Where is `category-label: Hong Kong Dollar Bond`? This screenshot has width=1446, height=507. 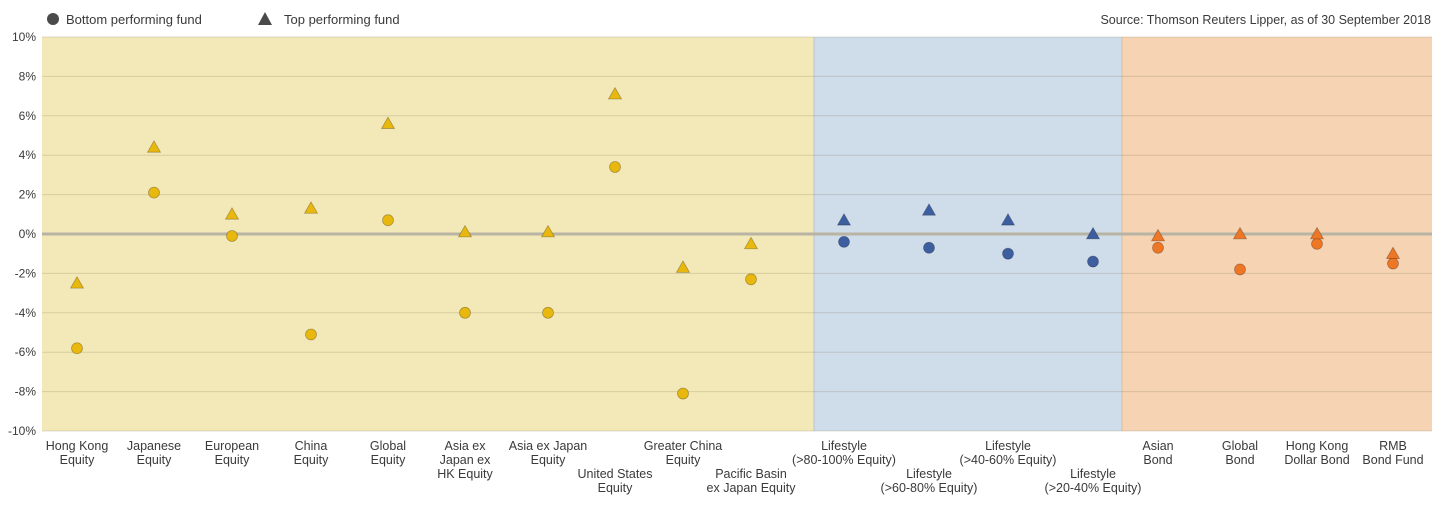 category-label: Hong Kong Dollar Bond is located at coordinates (1316, 453).